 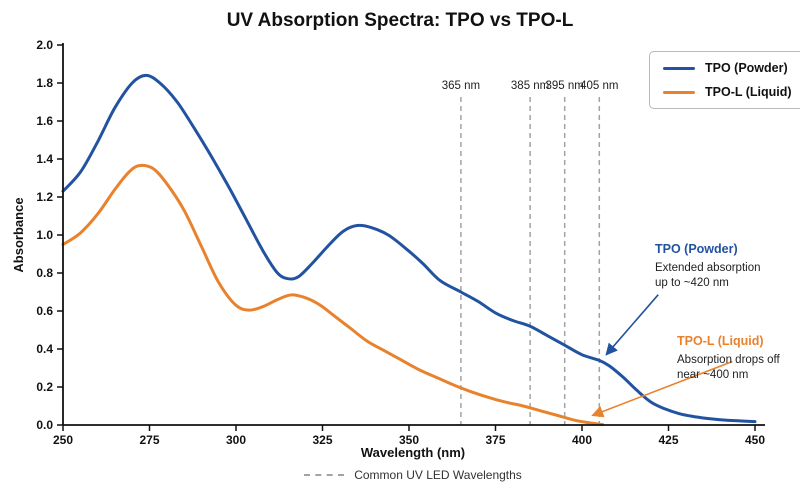 What do you see at coordinates (324, 475) in the screenshot?
I see `dashed-line-swatch` at bounding box center [324, 475].